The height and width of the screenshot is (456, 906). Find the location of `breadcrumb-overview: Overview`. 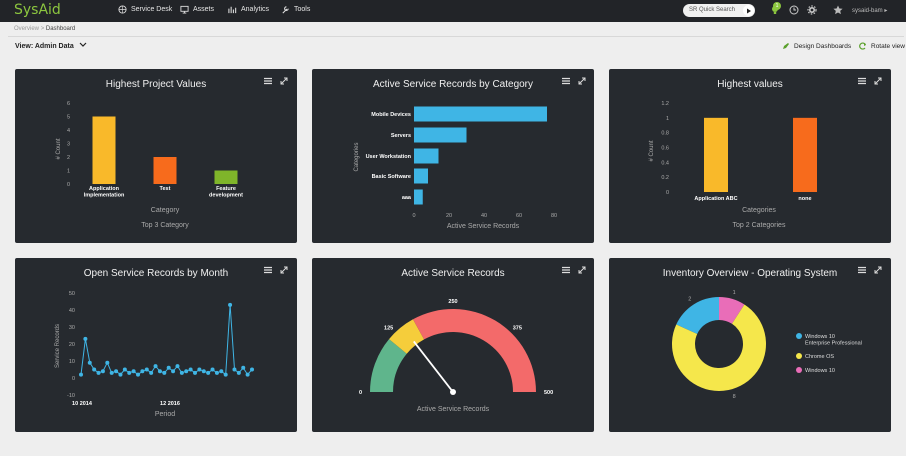

breadcrumb-overview: Overview is located at coordinates (27, 29).